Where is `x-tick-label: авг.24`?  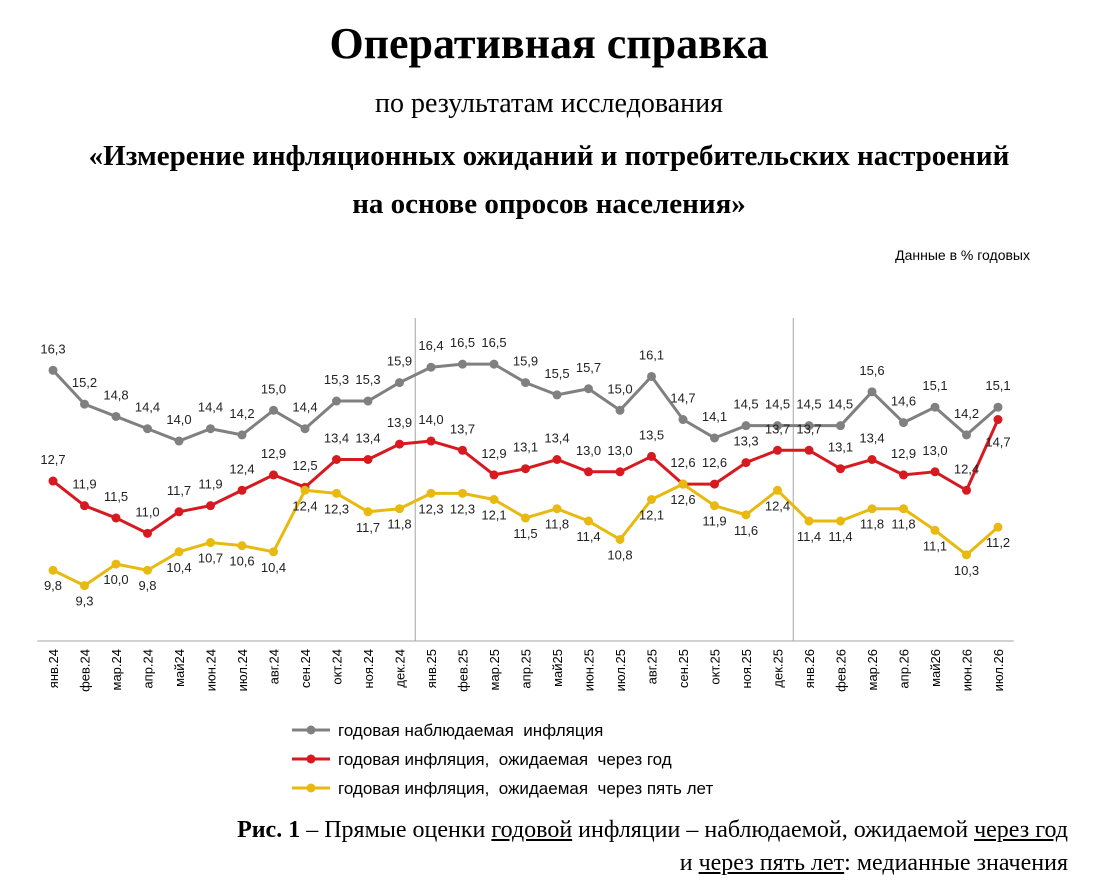
x-tick-label: авг.24 is located at coordinates (274, 666).